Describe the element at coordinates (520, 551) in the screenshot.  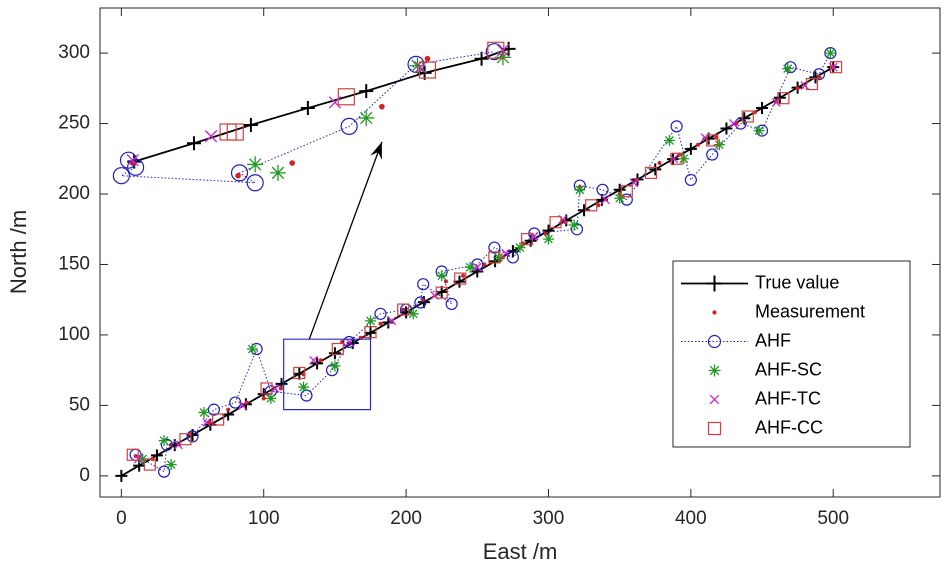
I see `x-axis-label: East /m` at that location.